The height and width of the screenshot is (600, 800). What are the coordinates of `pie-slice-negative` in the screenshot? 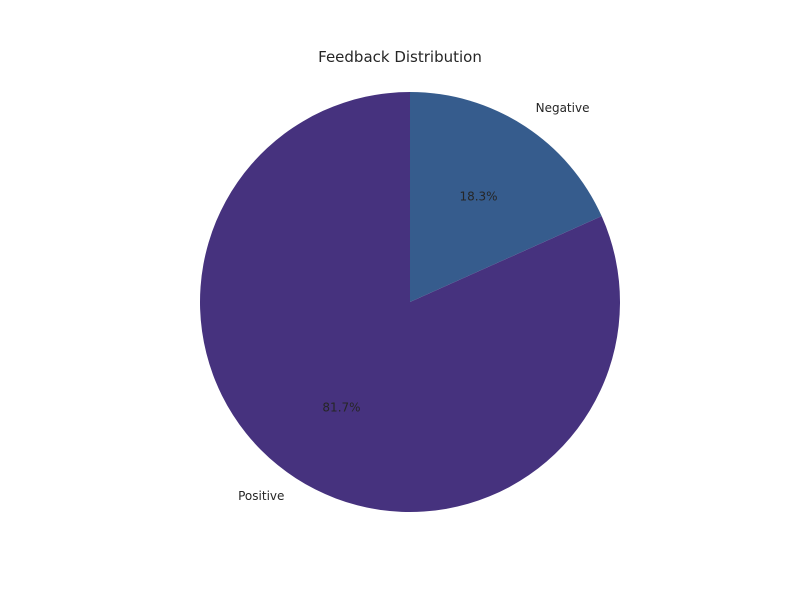 It's located at (506, 197).